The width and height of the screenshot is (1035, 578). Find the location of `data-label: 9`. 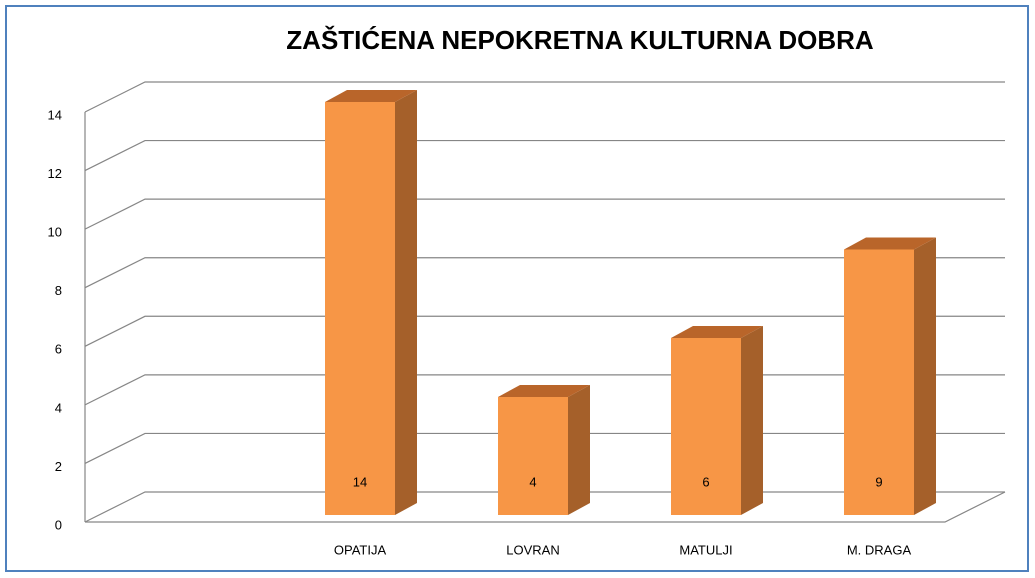

data-label: 9 is located at coordinates (878, 481).